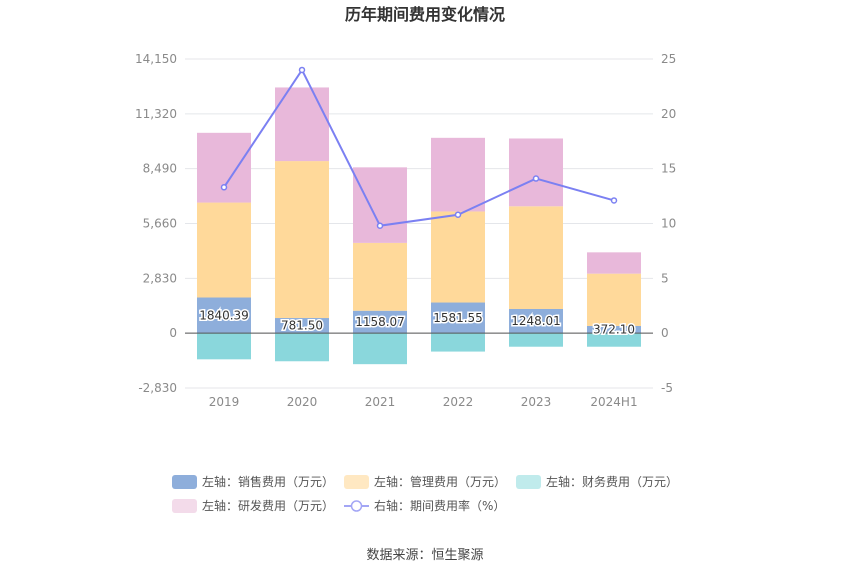 This screenshot has width=850, height=575. Describe the element at coordinates (268, 481) in the screenshot. I see `legend-label: 左轴：销售费用（万元）` at that location.